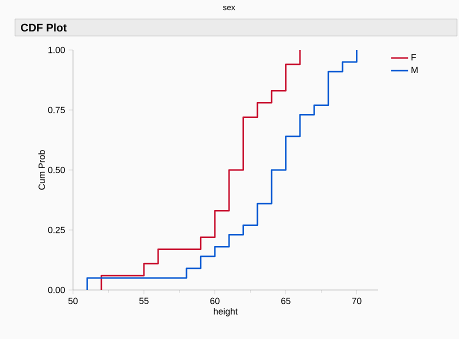 Image resolution: width=459 pixels, height=339 pixels. I want to click on x-tick-label: 55, so click(144, 301).